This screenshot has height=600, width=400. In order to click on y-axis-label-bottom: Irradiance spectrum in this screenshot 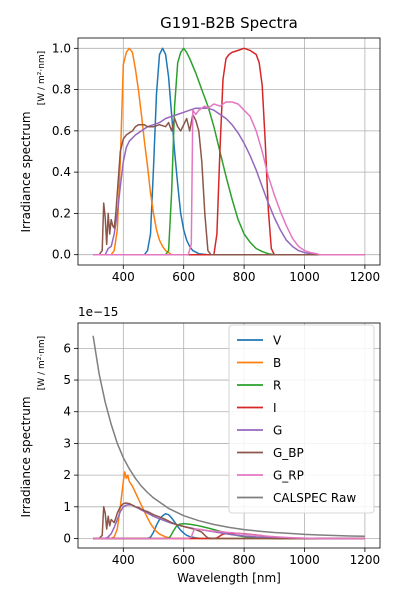, I will do `click(26, 456)`.